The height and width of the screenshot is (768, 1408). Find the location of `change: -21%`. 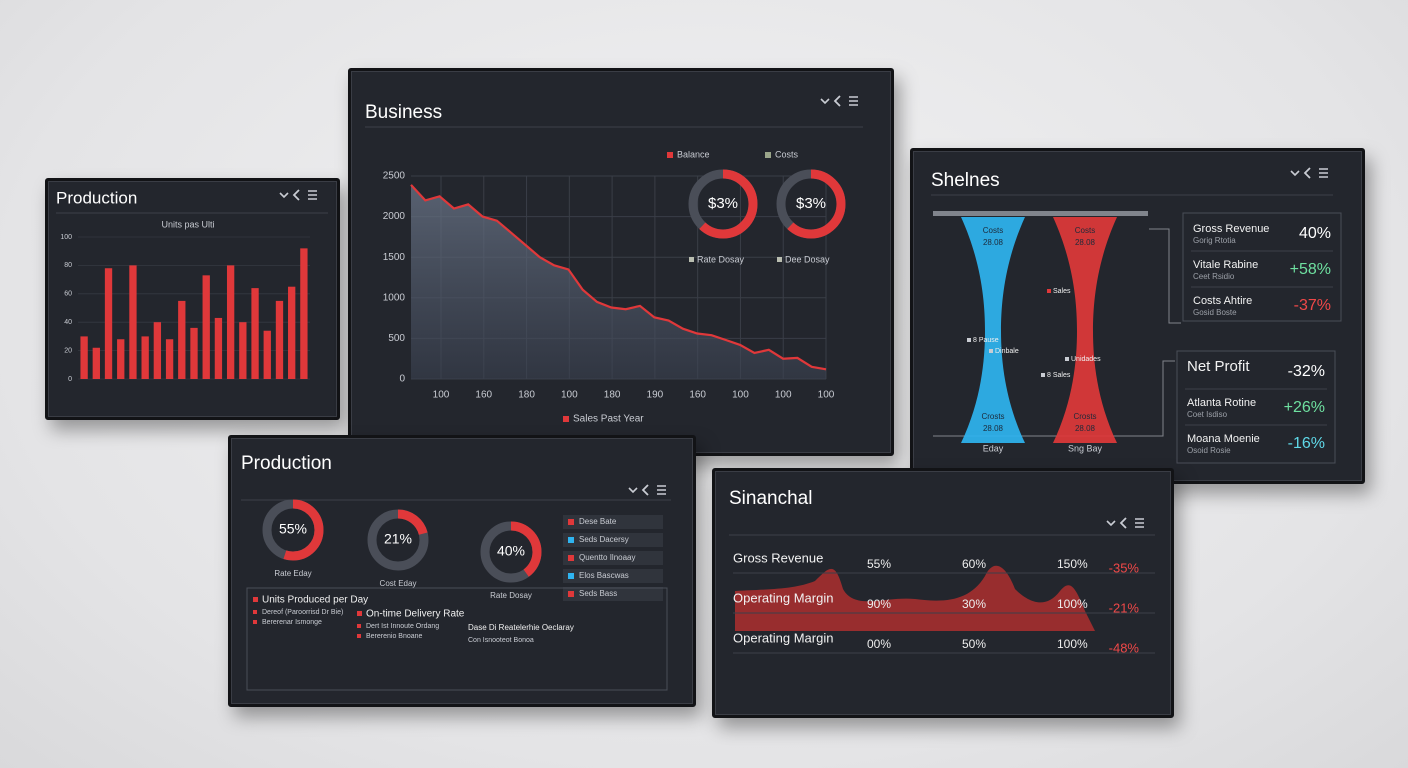

change: -21% is located at coordinates (1124, 607).